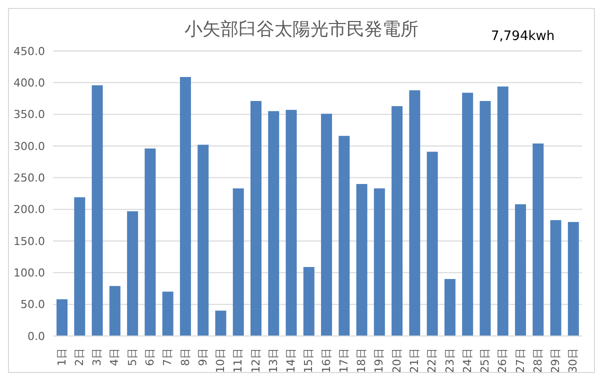 This screenshot has height=379, width=601. Describe the element at coordinates (520, 360) in the screenshot. I see `x-tick-label: 27日` at that location.